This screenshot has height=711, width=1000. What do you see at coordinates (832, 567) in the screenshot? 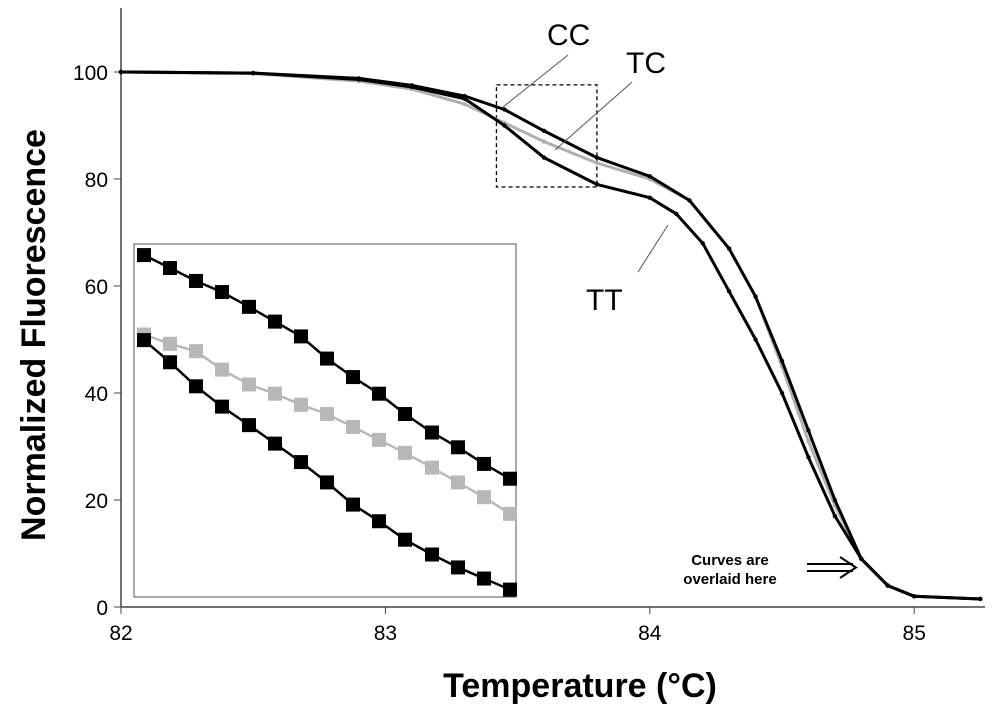
I see `double-arrow-icon` at bounding box center [832, 567].